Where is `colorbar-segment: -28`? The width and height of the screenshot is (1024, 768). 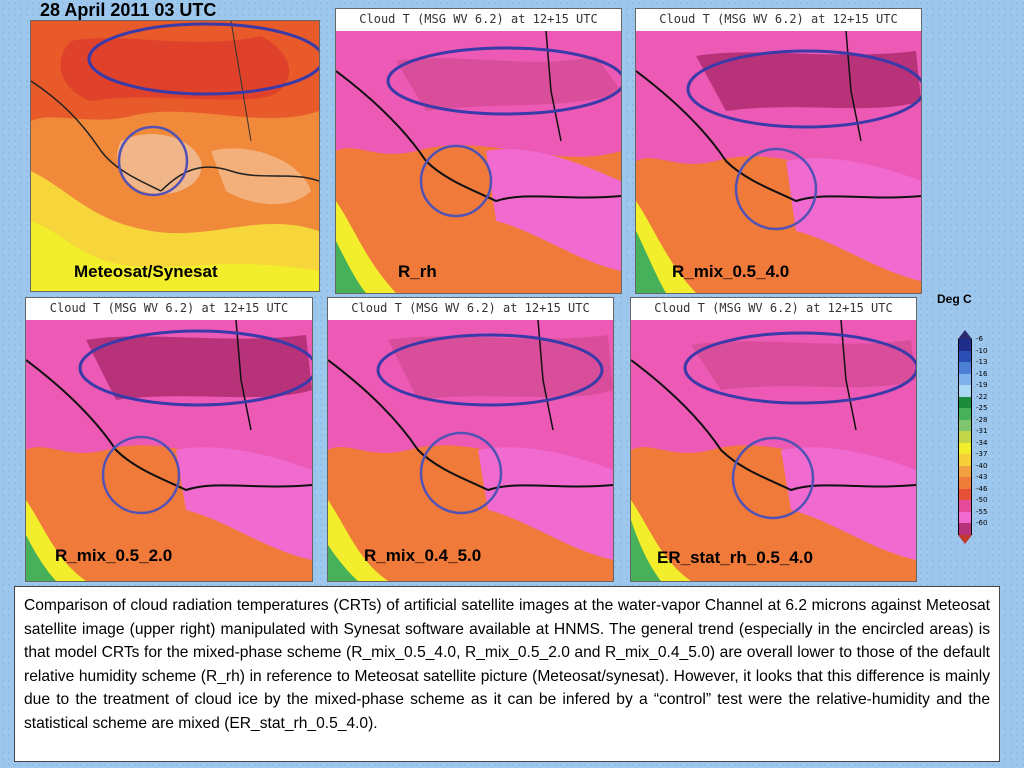 colorbar-segment: -28 is located at coordinates (972, 423).